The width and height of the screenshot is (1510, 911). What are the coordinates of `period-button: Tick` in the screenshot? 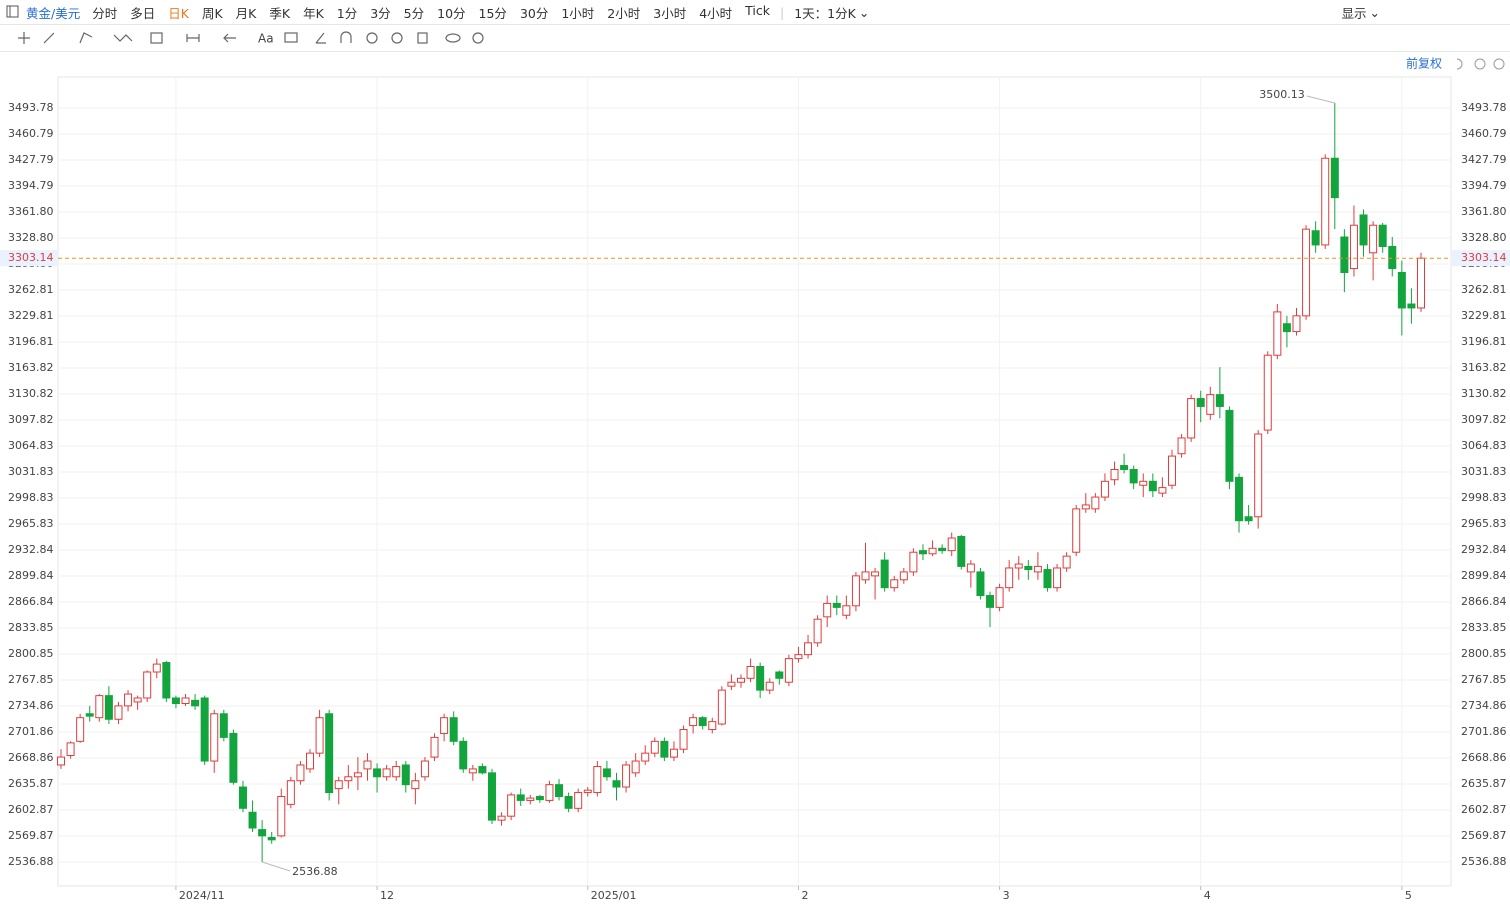 It's located at (757, 10).